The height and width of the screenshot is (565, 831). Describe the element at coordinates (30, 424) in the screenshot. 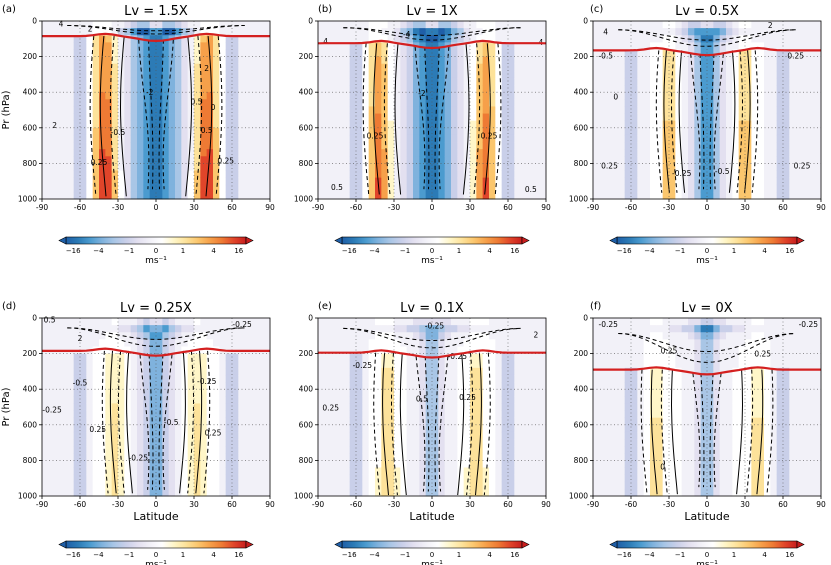

I see `y-tick-label: 600` at that location.